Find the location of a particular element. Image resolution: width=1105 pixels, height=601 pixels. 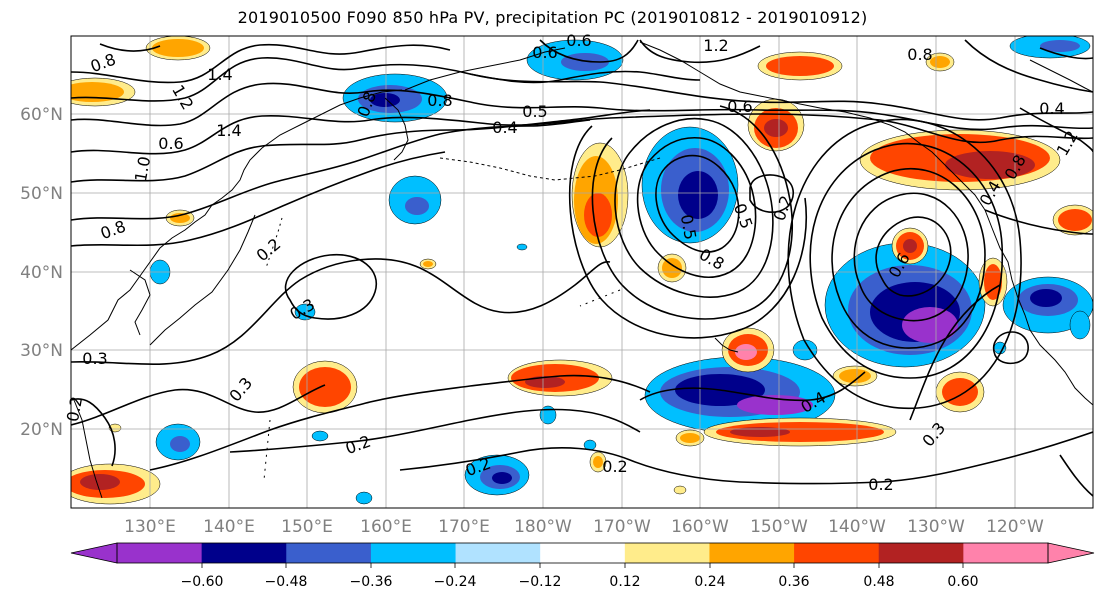

colorbar-extend-low is located at coordinates (94, 553).